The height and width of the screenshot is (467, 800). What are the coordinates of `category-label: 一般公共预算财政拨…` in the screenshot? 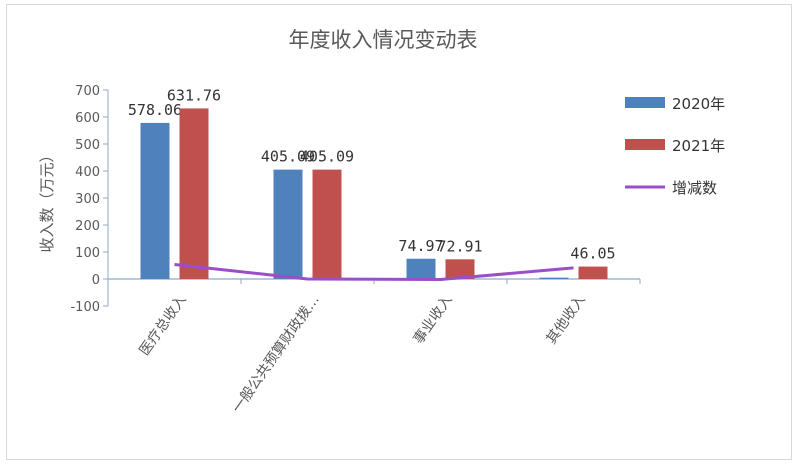 It's located at (275, 354).